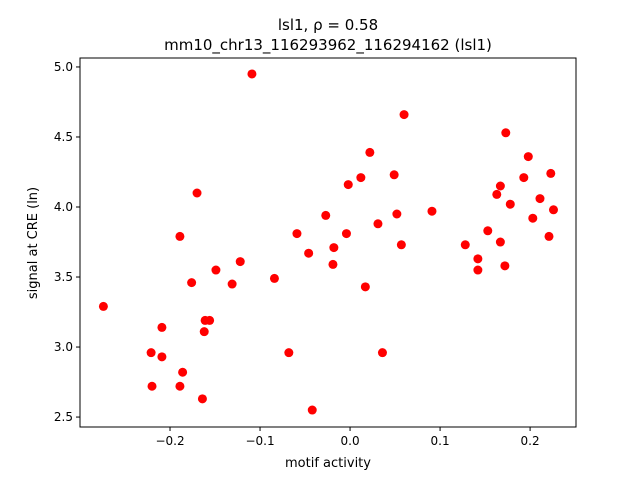 This screenshot has width=640, height=484. What do you see at coordinates (169, 441) in the screenshot?
I see `x-tick-label: −0.2` at bounding box center [169, 441].